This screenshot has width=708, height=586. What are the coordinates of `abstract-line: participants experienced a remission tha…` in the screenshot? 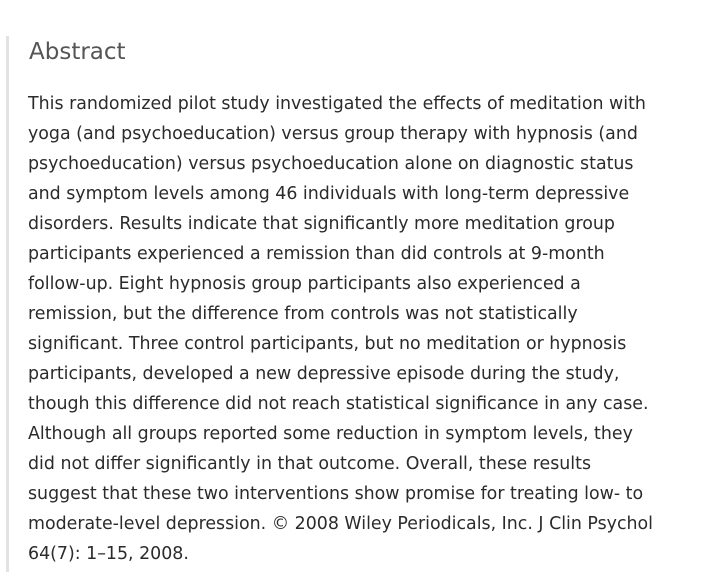 It's located at (316, 254).